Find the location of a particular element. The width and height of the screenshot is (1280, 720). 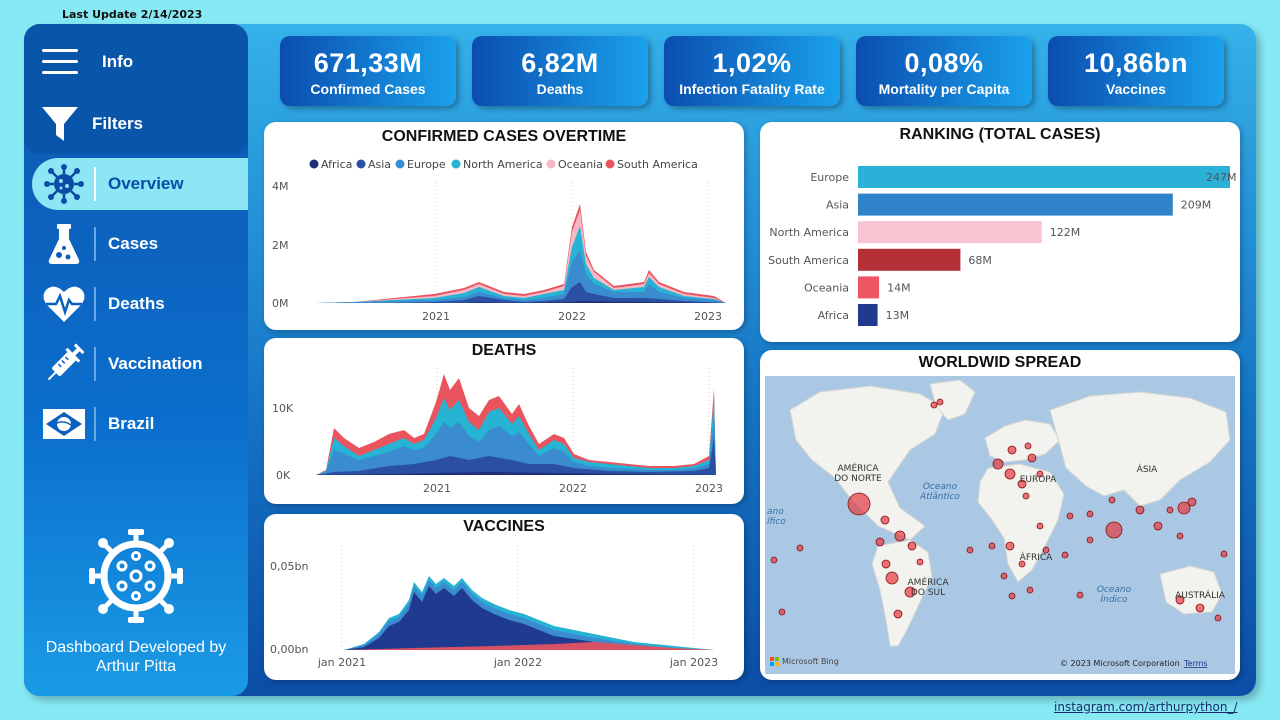

legend-item: Asia is located at coordinates (379, 164).